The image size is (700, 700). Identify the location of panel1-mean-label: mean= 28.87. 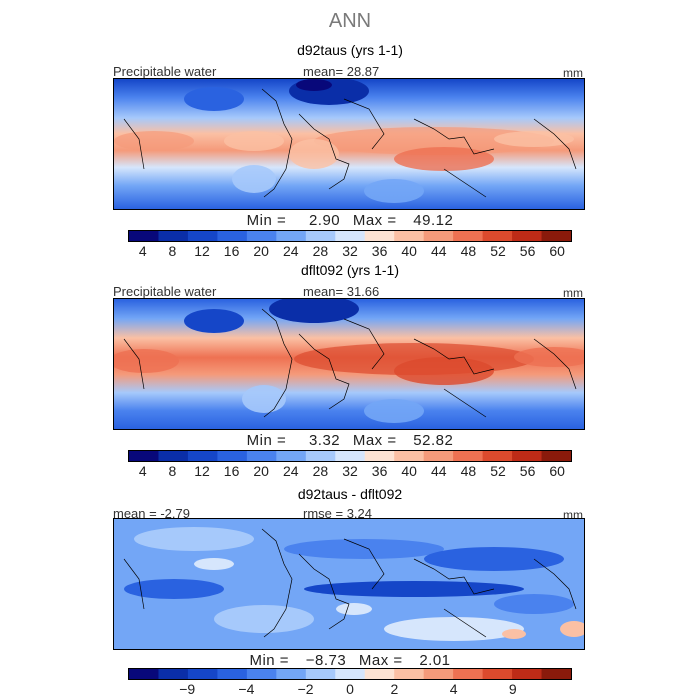
(341, 71).